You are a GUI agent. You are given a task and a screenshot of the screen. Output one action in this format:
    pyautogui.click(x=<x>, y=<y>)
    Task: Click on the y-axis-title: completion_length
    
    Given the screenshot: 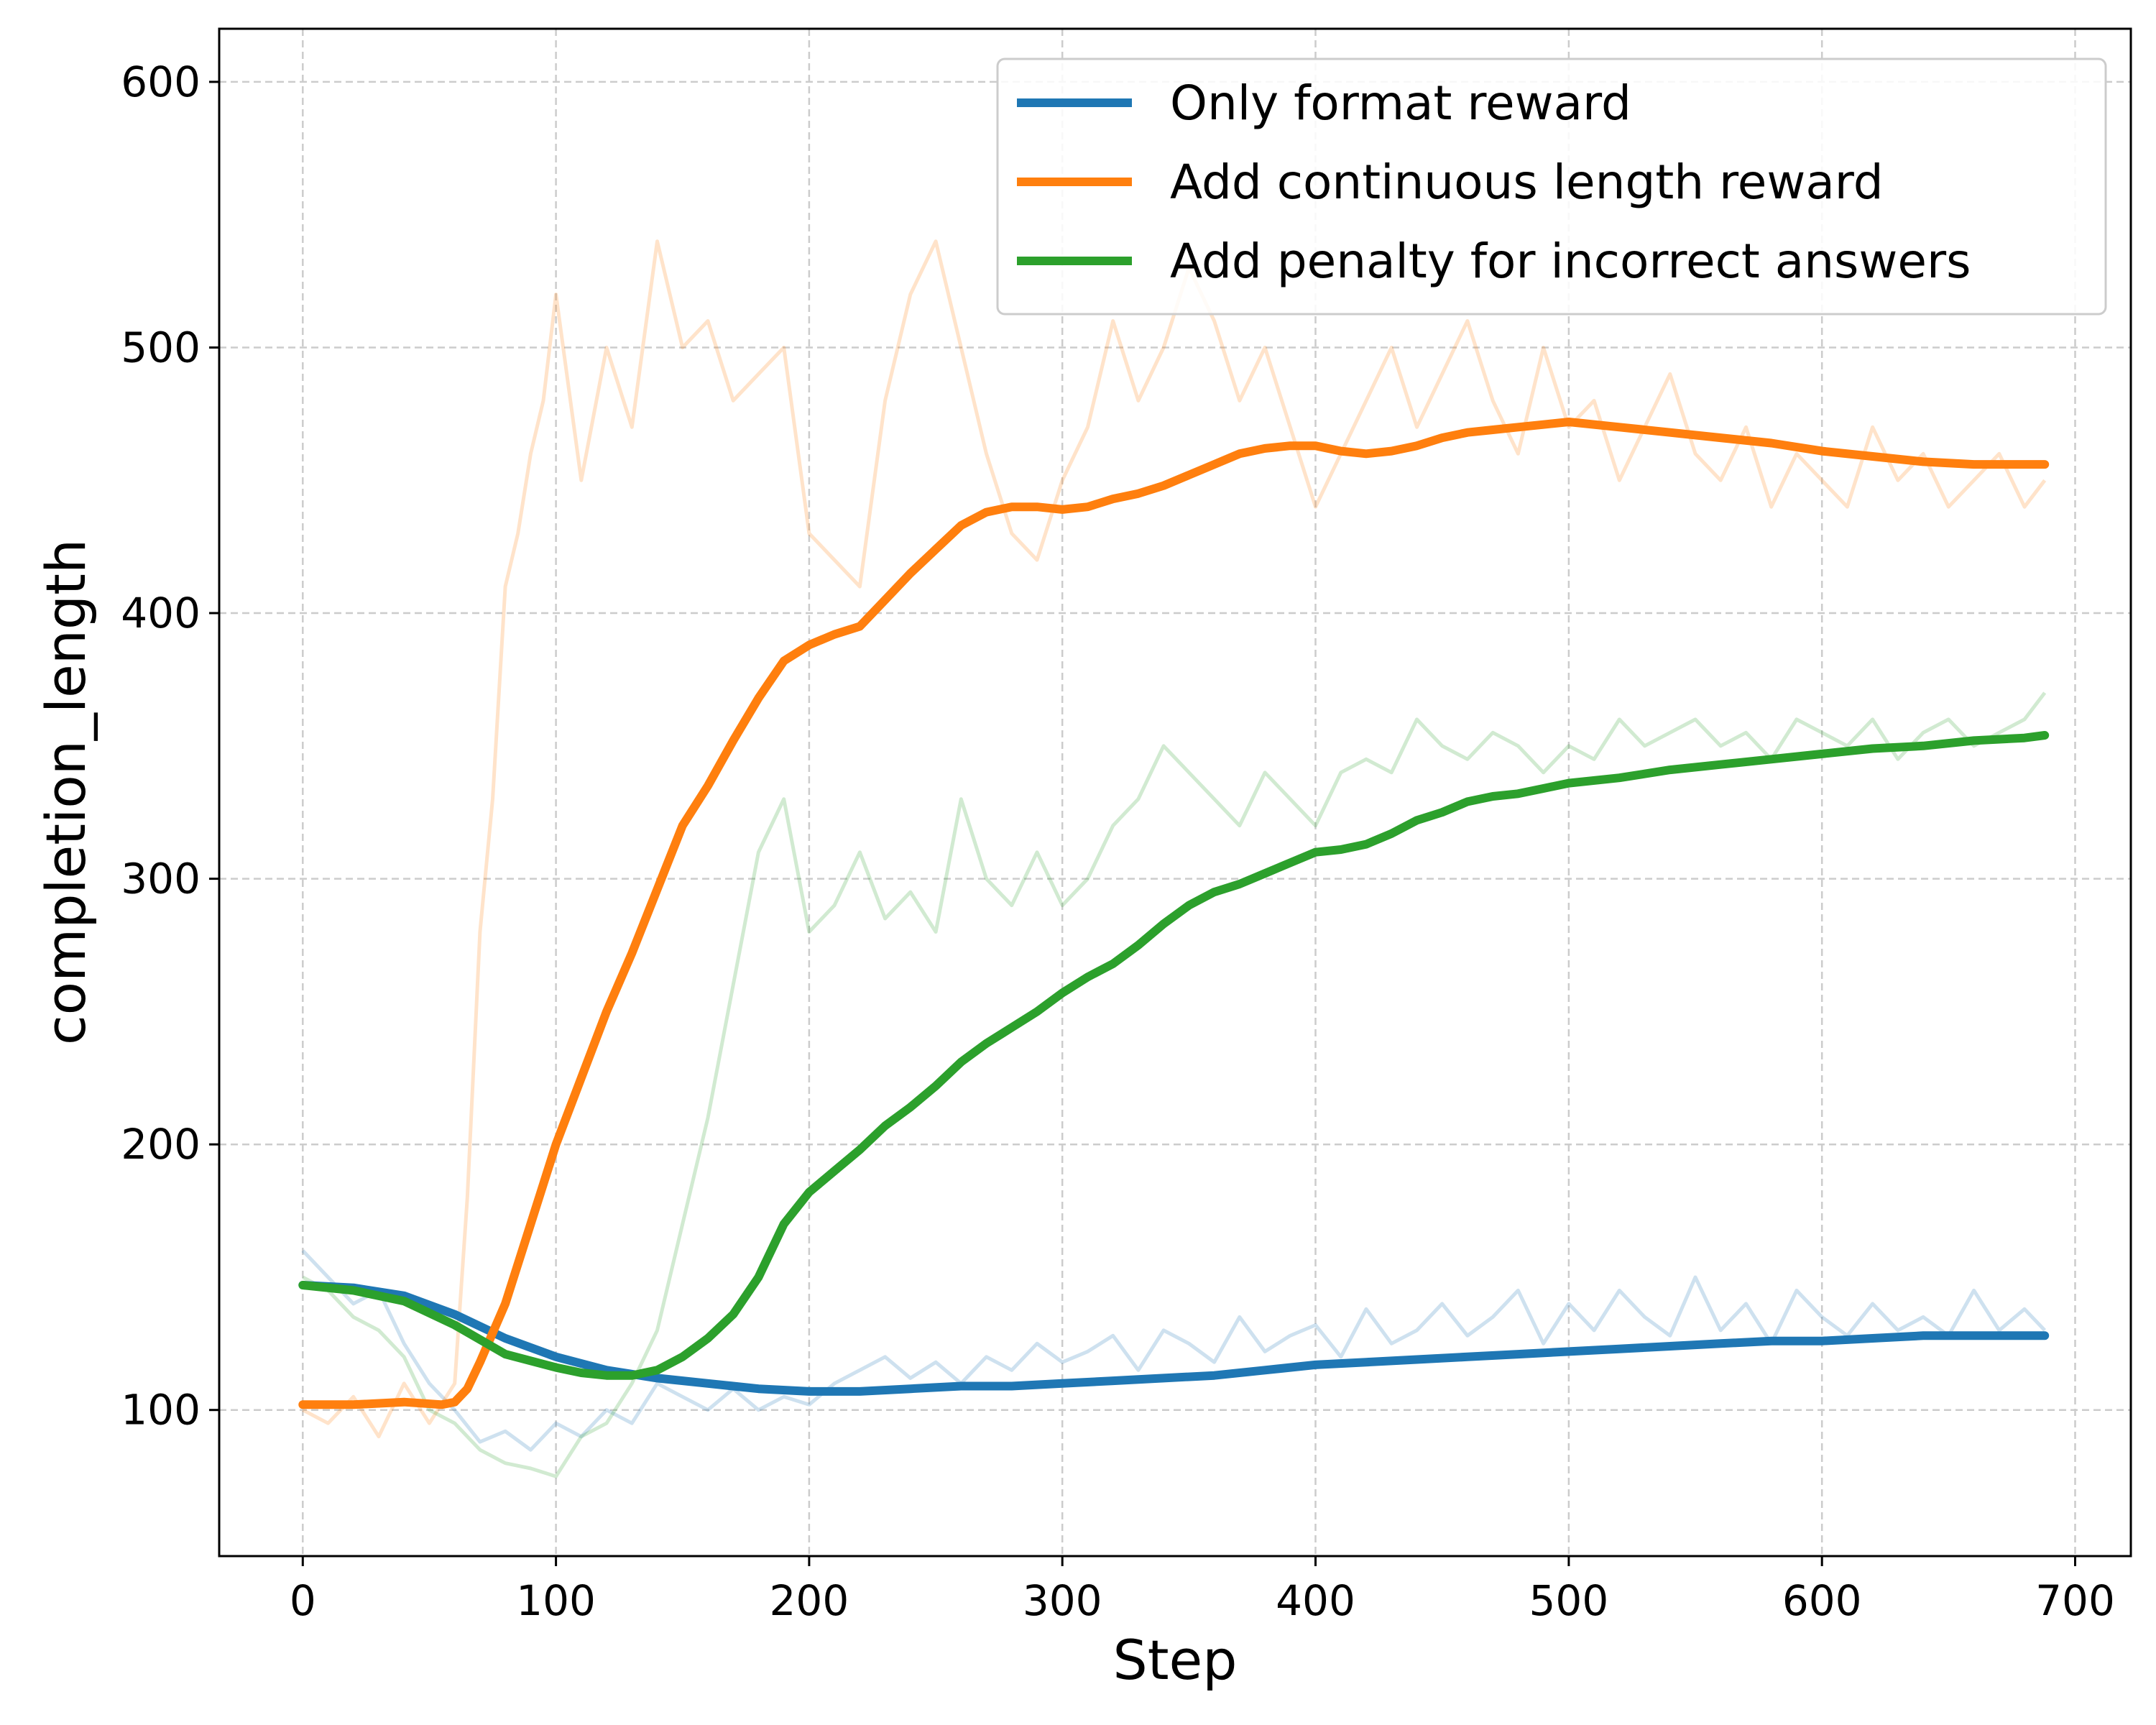 What is the action you would take?
    pyautogui.click(x=66, y=792)
    